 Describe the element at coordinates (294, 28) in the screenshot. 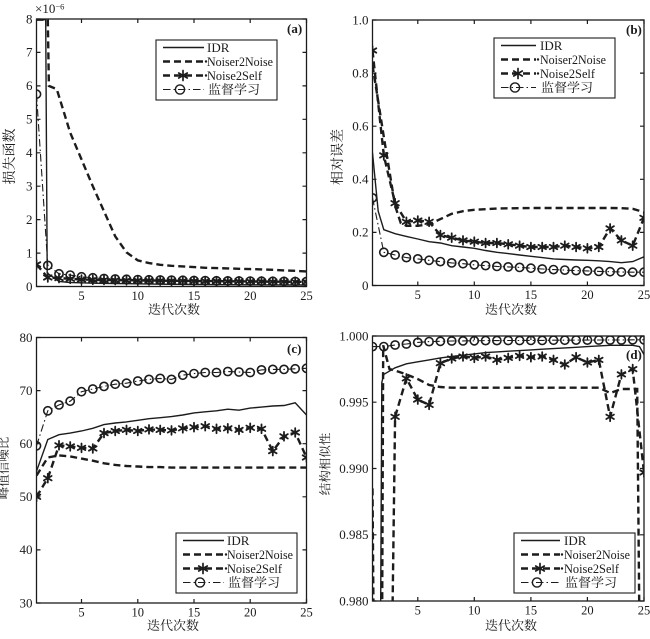

I see `svg-text: (a)` at that location.